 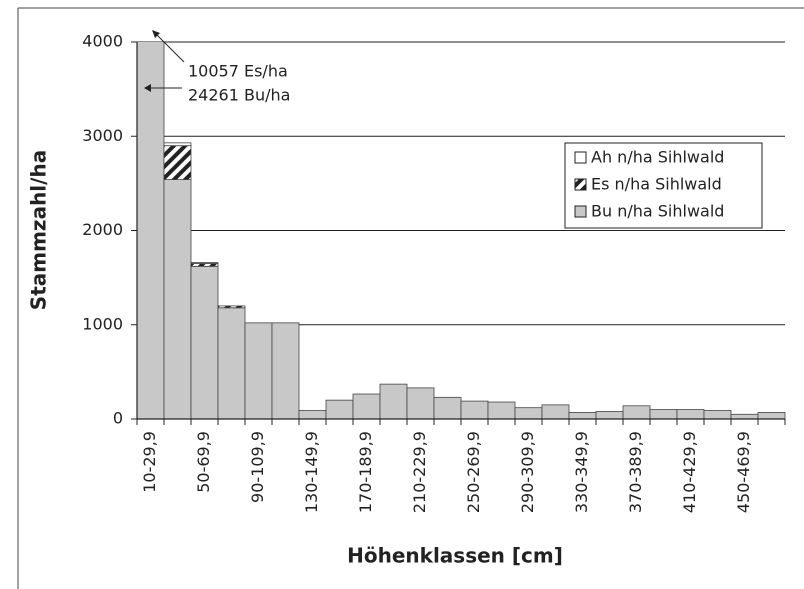 I want to click on x-tick-label: 370-389,9, so click(x=635, y=472).